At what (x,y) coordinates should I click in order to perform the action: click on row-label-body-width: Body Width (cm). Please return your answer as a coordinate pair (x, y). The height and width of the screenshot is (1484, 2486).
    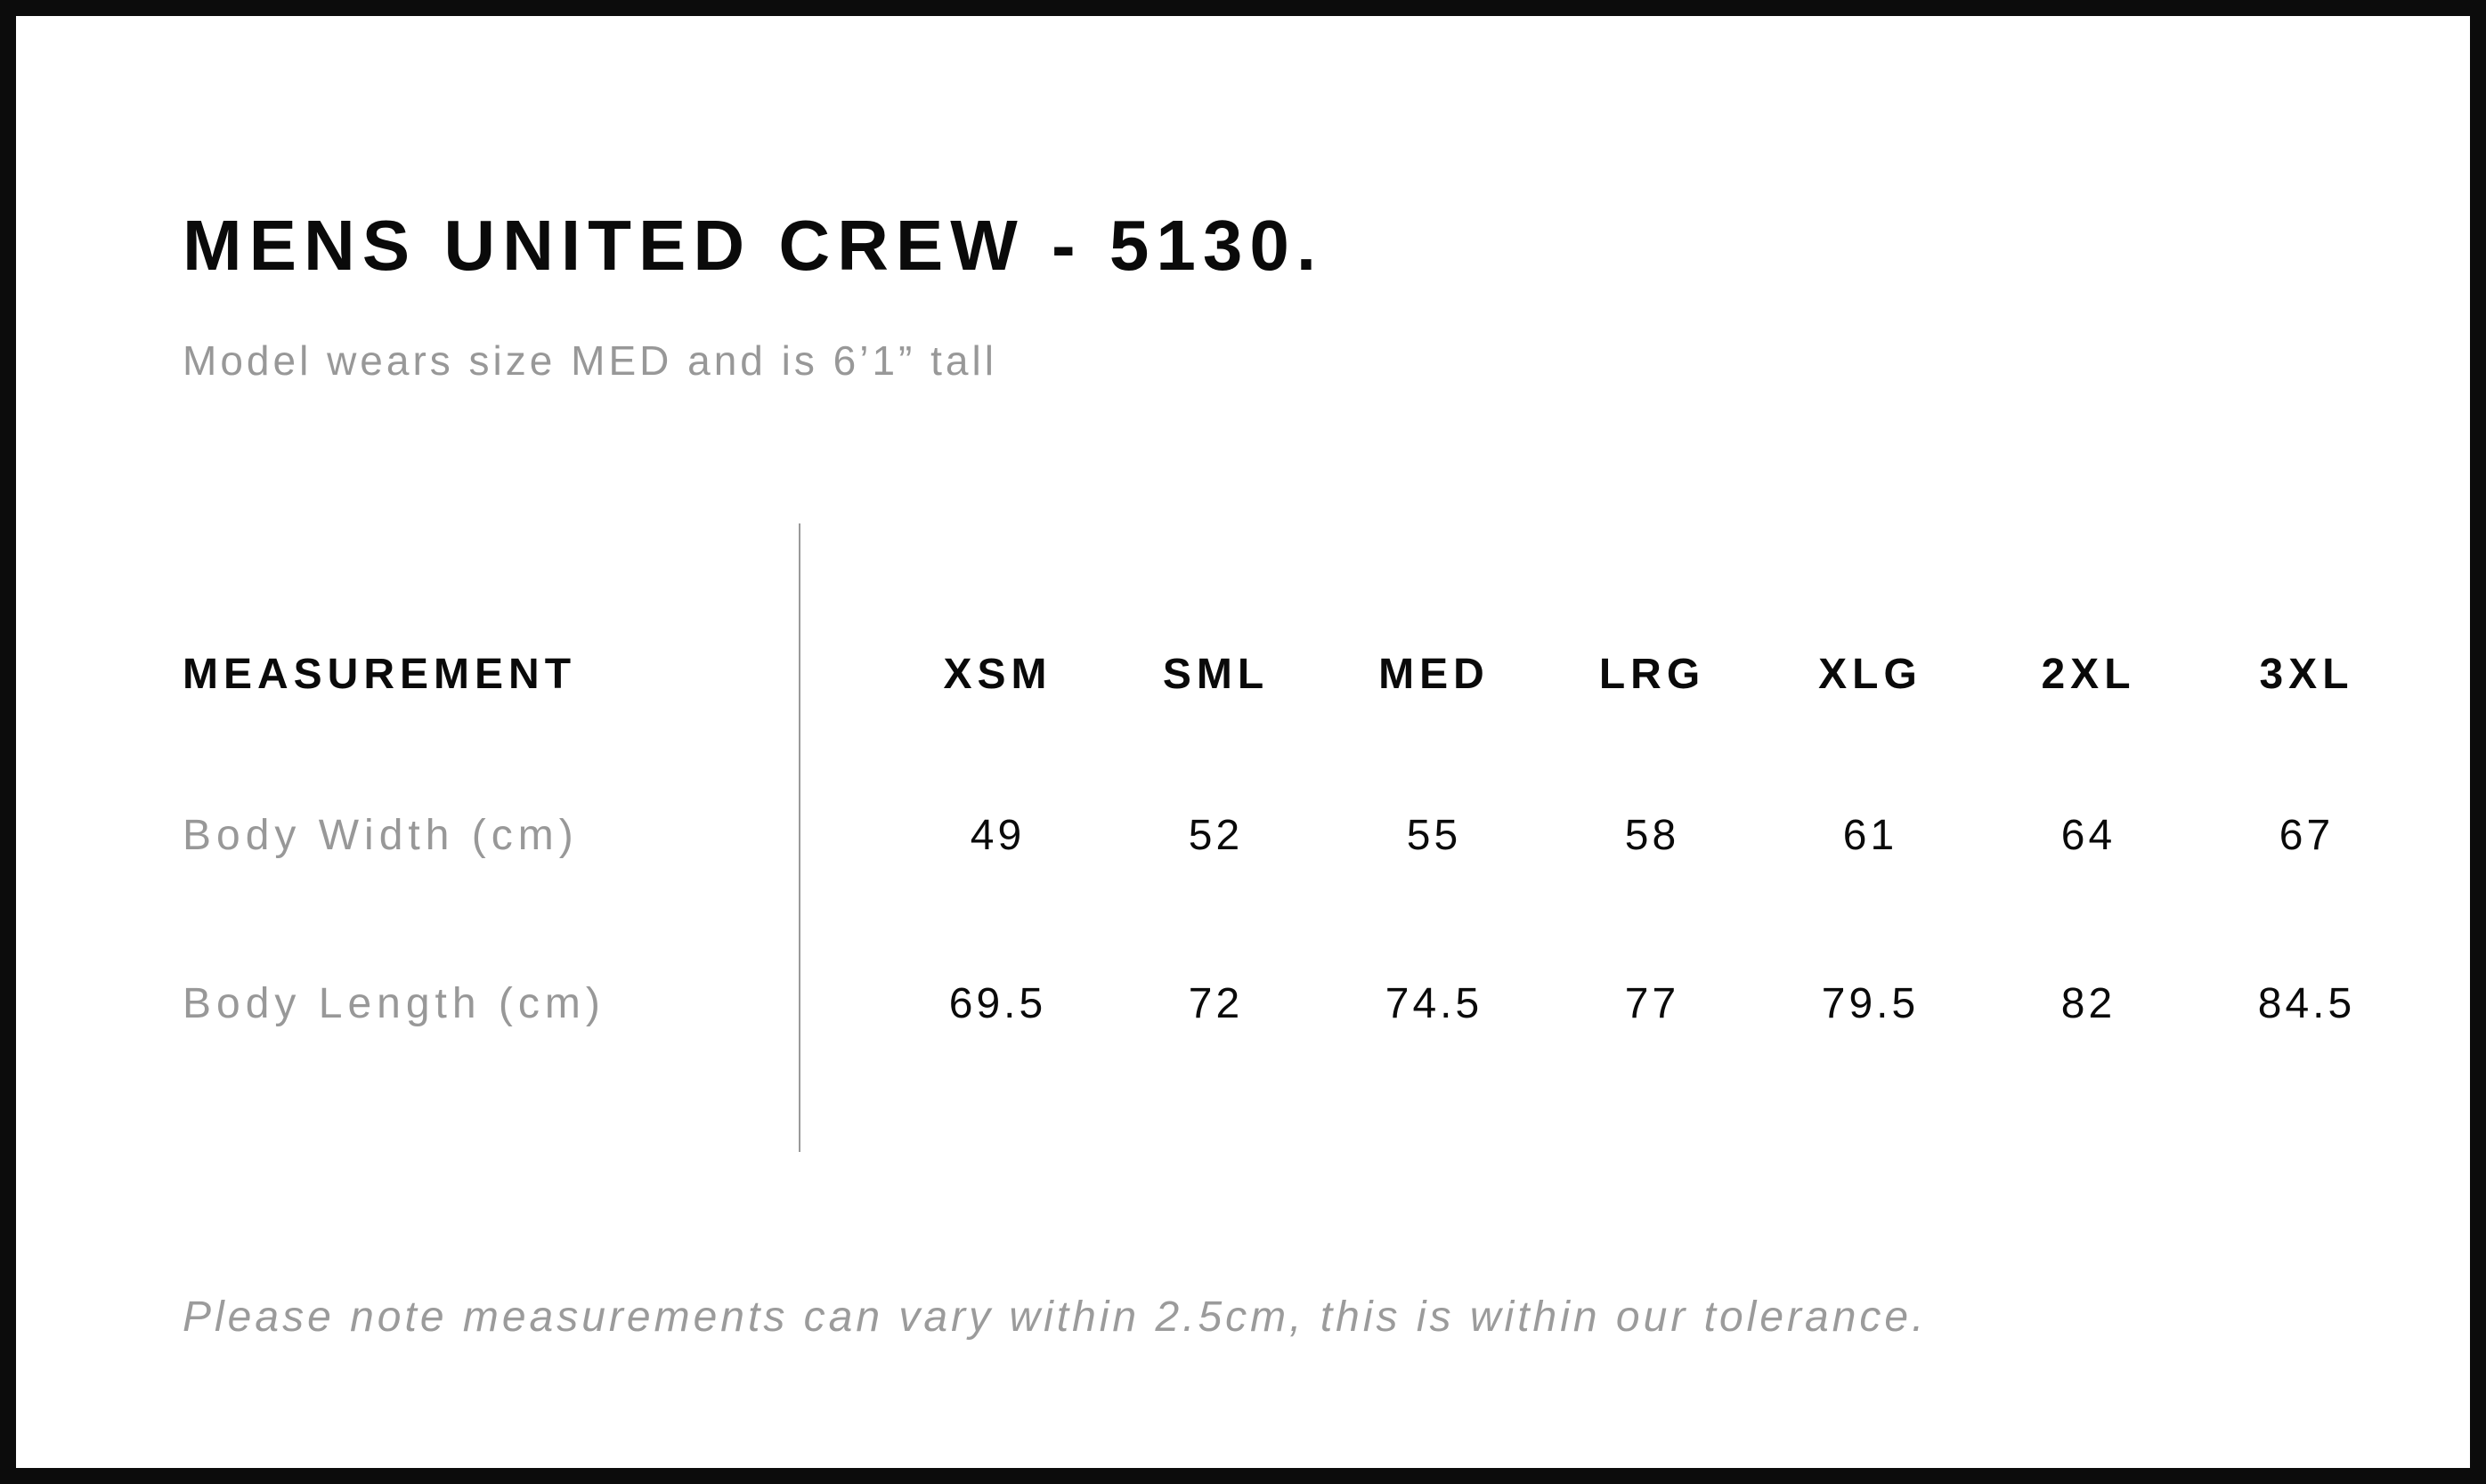
    Looking at the image, I should click on (381, 835).